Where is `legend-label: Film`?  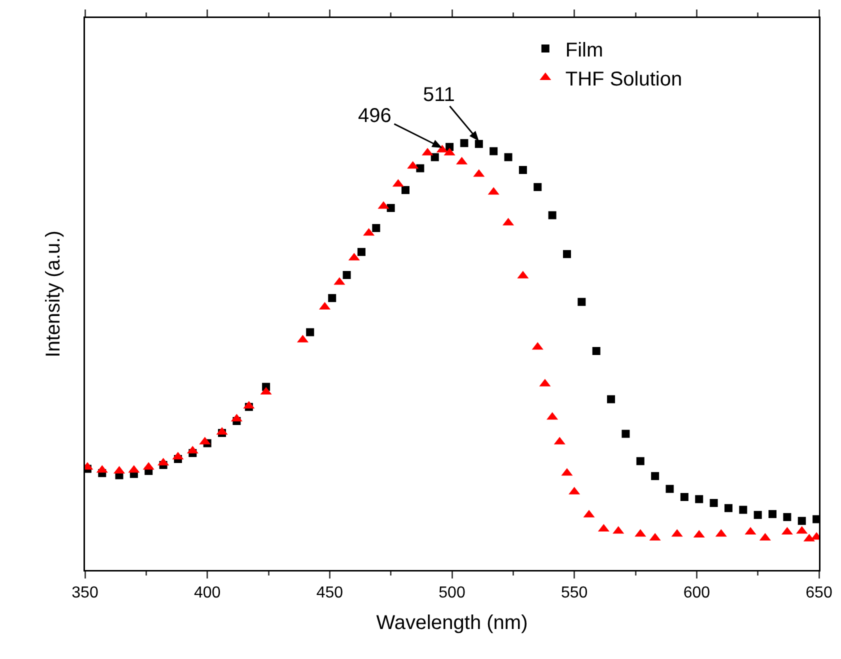 legend-label: Film is located at coordinates (584, 50).